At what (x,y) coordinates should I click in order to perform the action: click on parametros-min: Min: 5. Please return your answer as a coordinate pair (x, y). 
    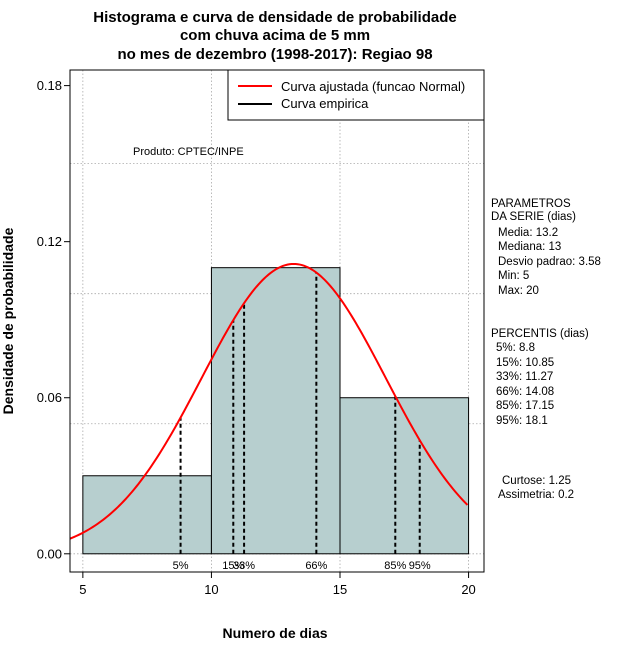
    Looking at the image, I should click on (513, 276).